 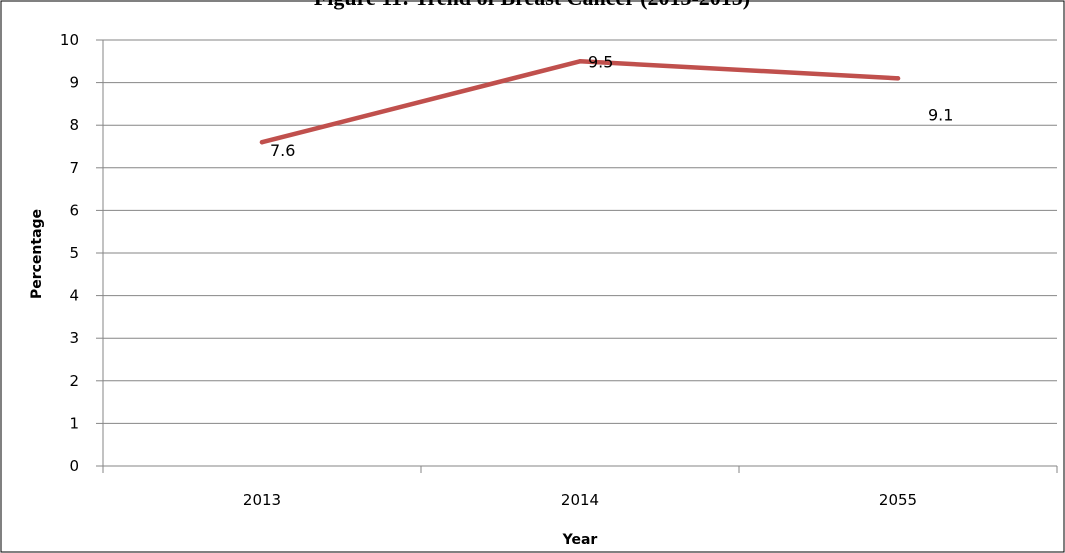 What do you see at coordinates (37, 254) in the screenshot?
I see `y-axis-title: Percentage` at bounding box center [37, 254].